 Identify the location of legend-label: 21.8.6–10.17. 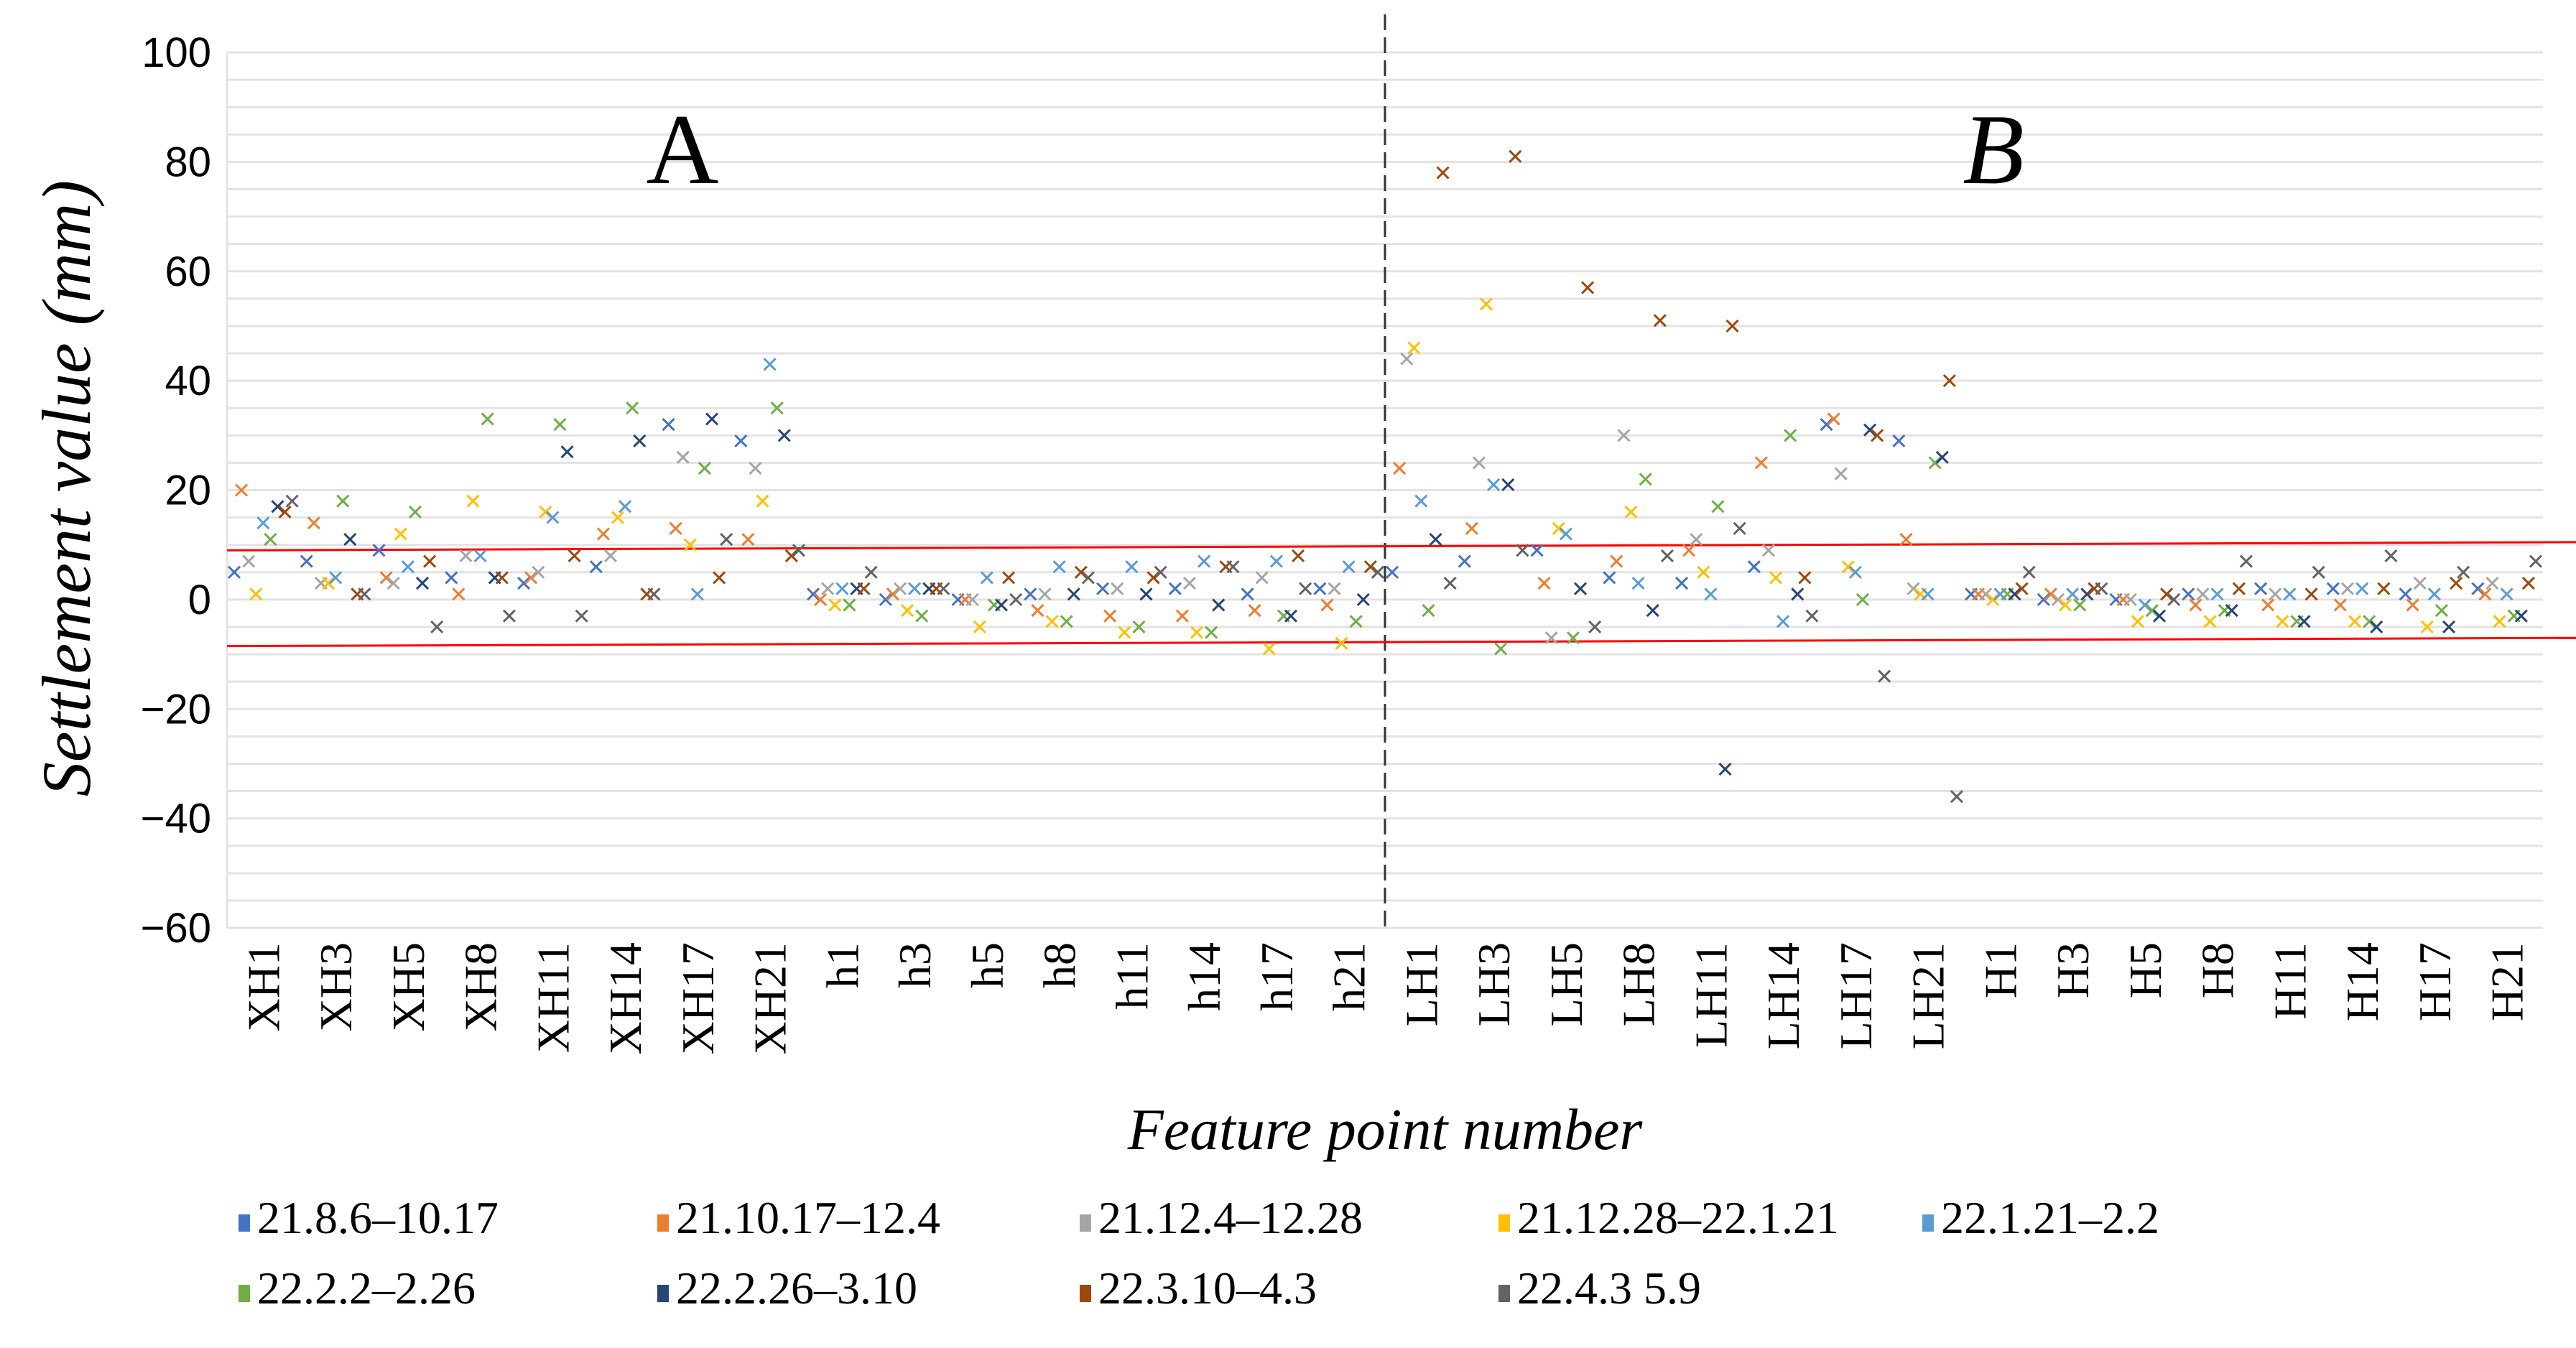
(378, 1217).